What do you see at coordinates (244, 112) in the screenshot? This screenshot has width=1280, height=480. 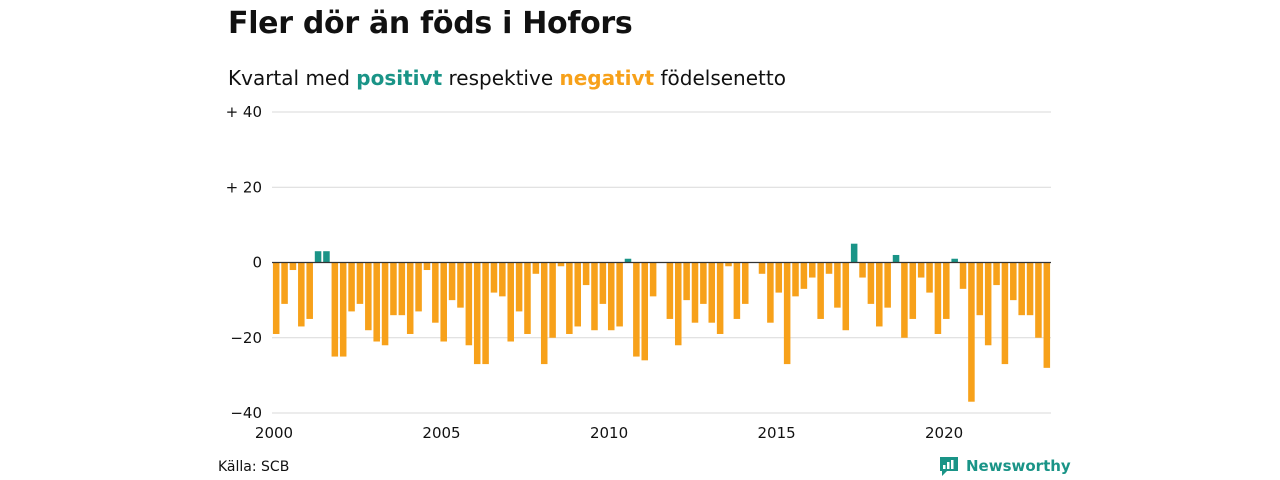 I see `y-tick-label: + 40` at bounding box center [244, 112].